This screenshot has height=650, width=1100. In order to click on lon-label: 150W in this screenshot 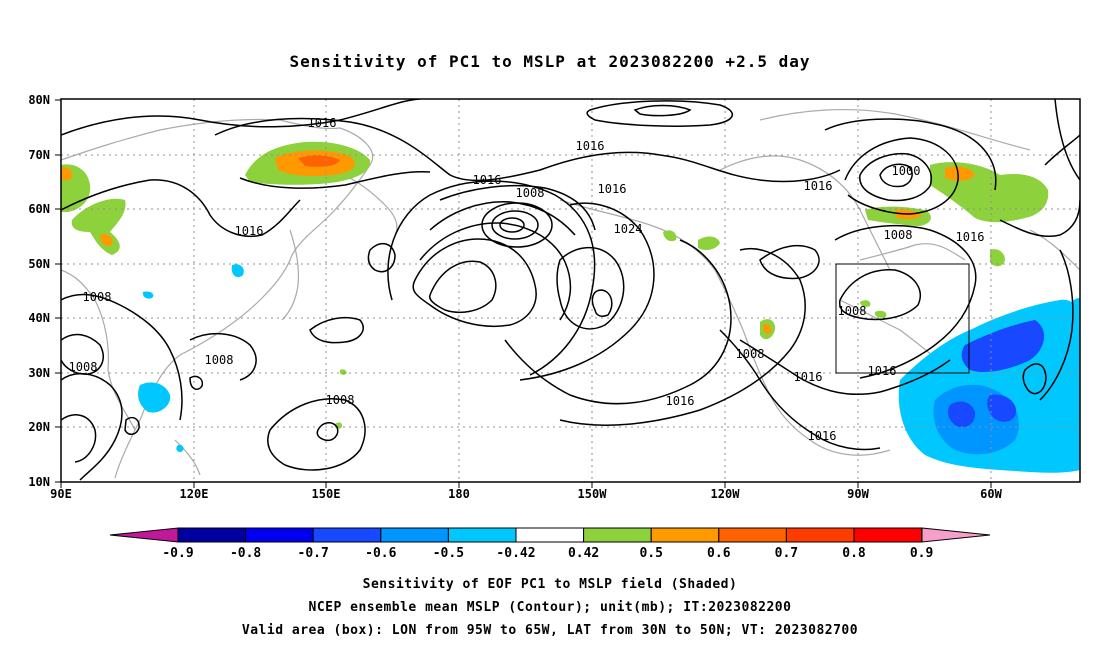, I will do `click(593, 494)`.